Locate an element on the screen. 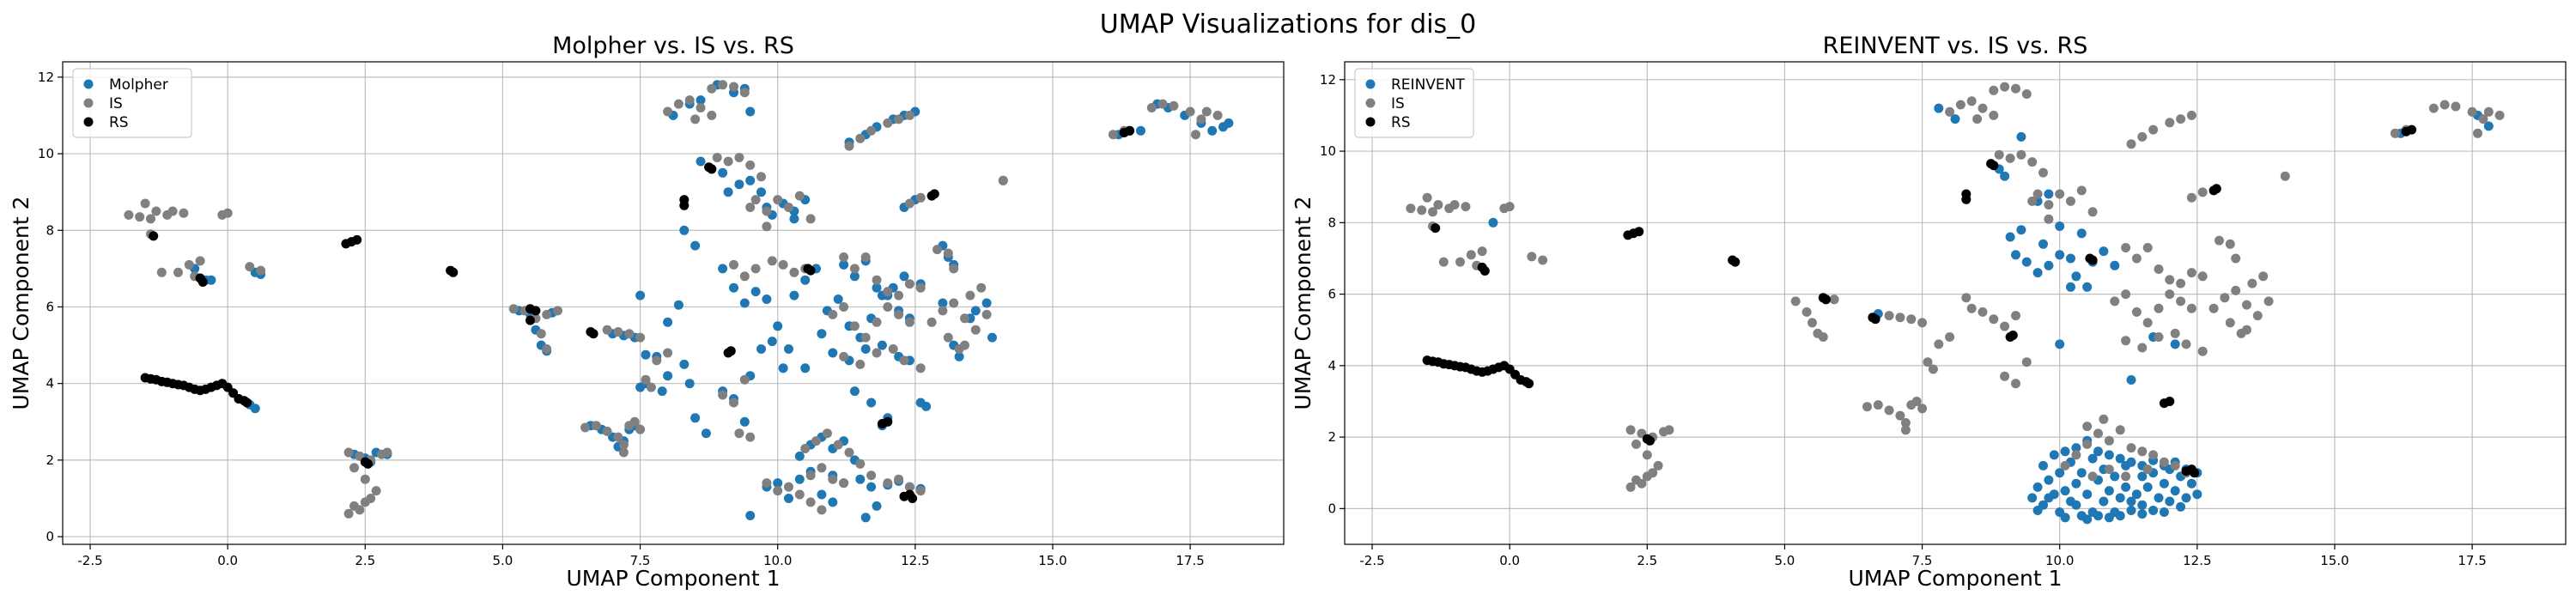 Image resolution: width=2576 pixels, height=601 pixels. y-tick-label: 0 is located at coordinates (50, 536).